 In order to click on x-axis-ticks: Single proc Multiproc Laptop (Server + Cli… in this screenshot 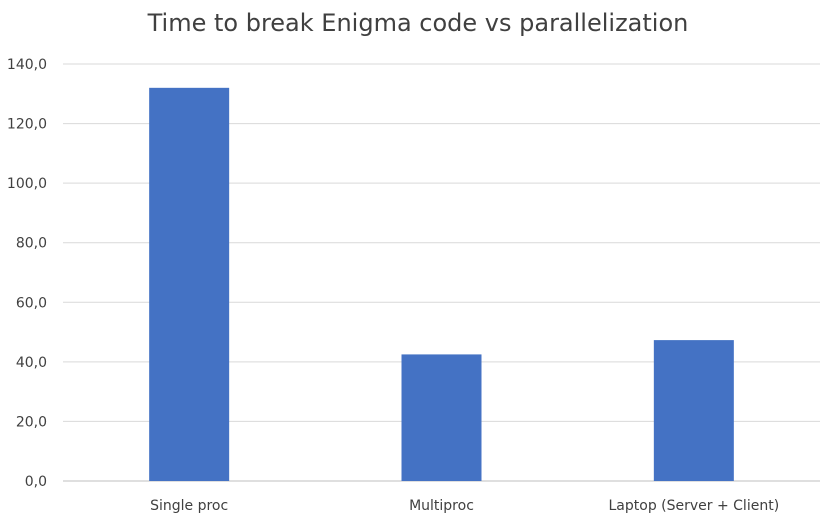, I will do `click(464, 506)`.